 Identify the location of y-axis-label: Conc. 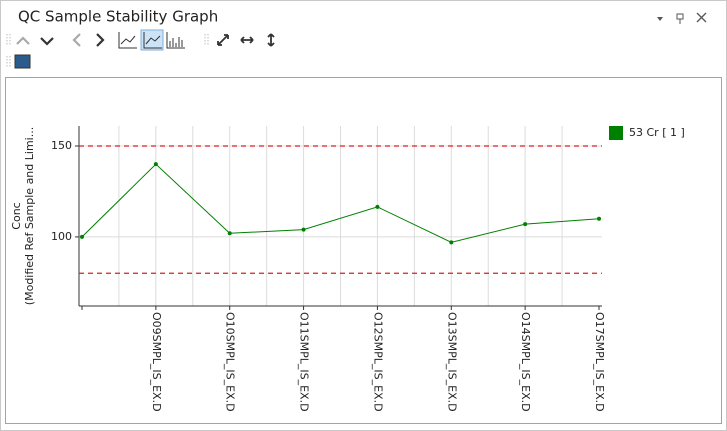
(16, 215).